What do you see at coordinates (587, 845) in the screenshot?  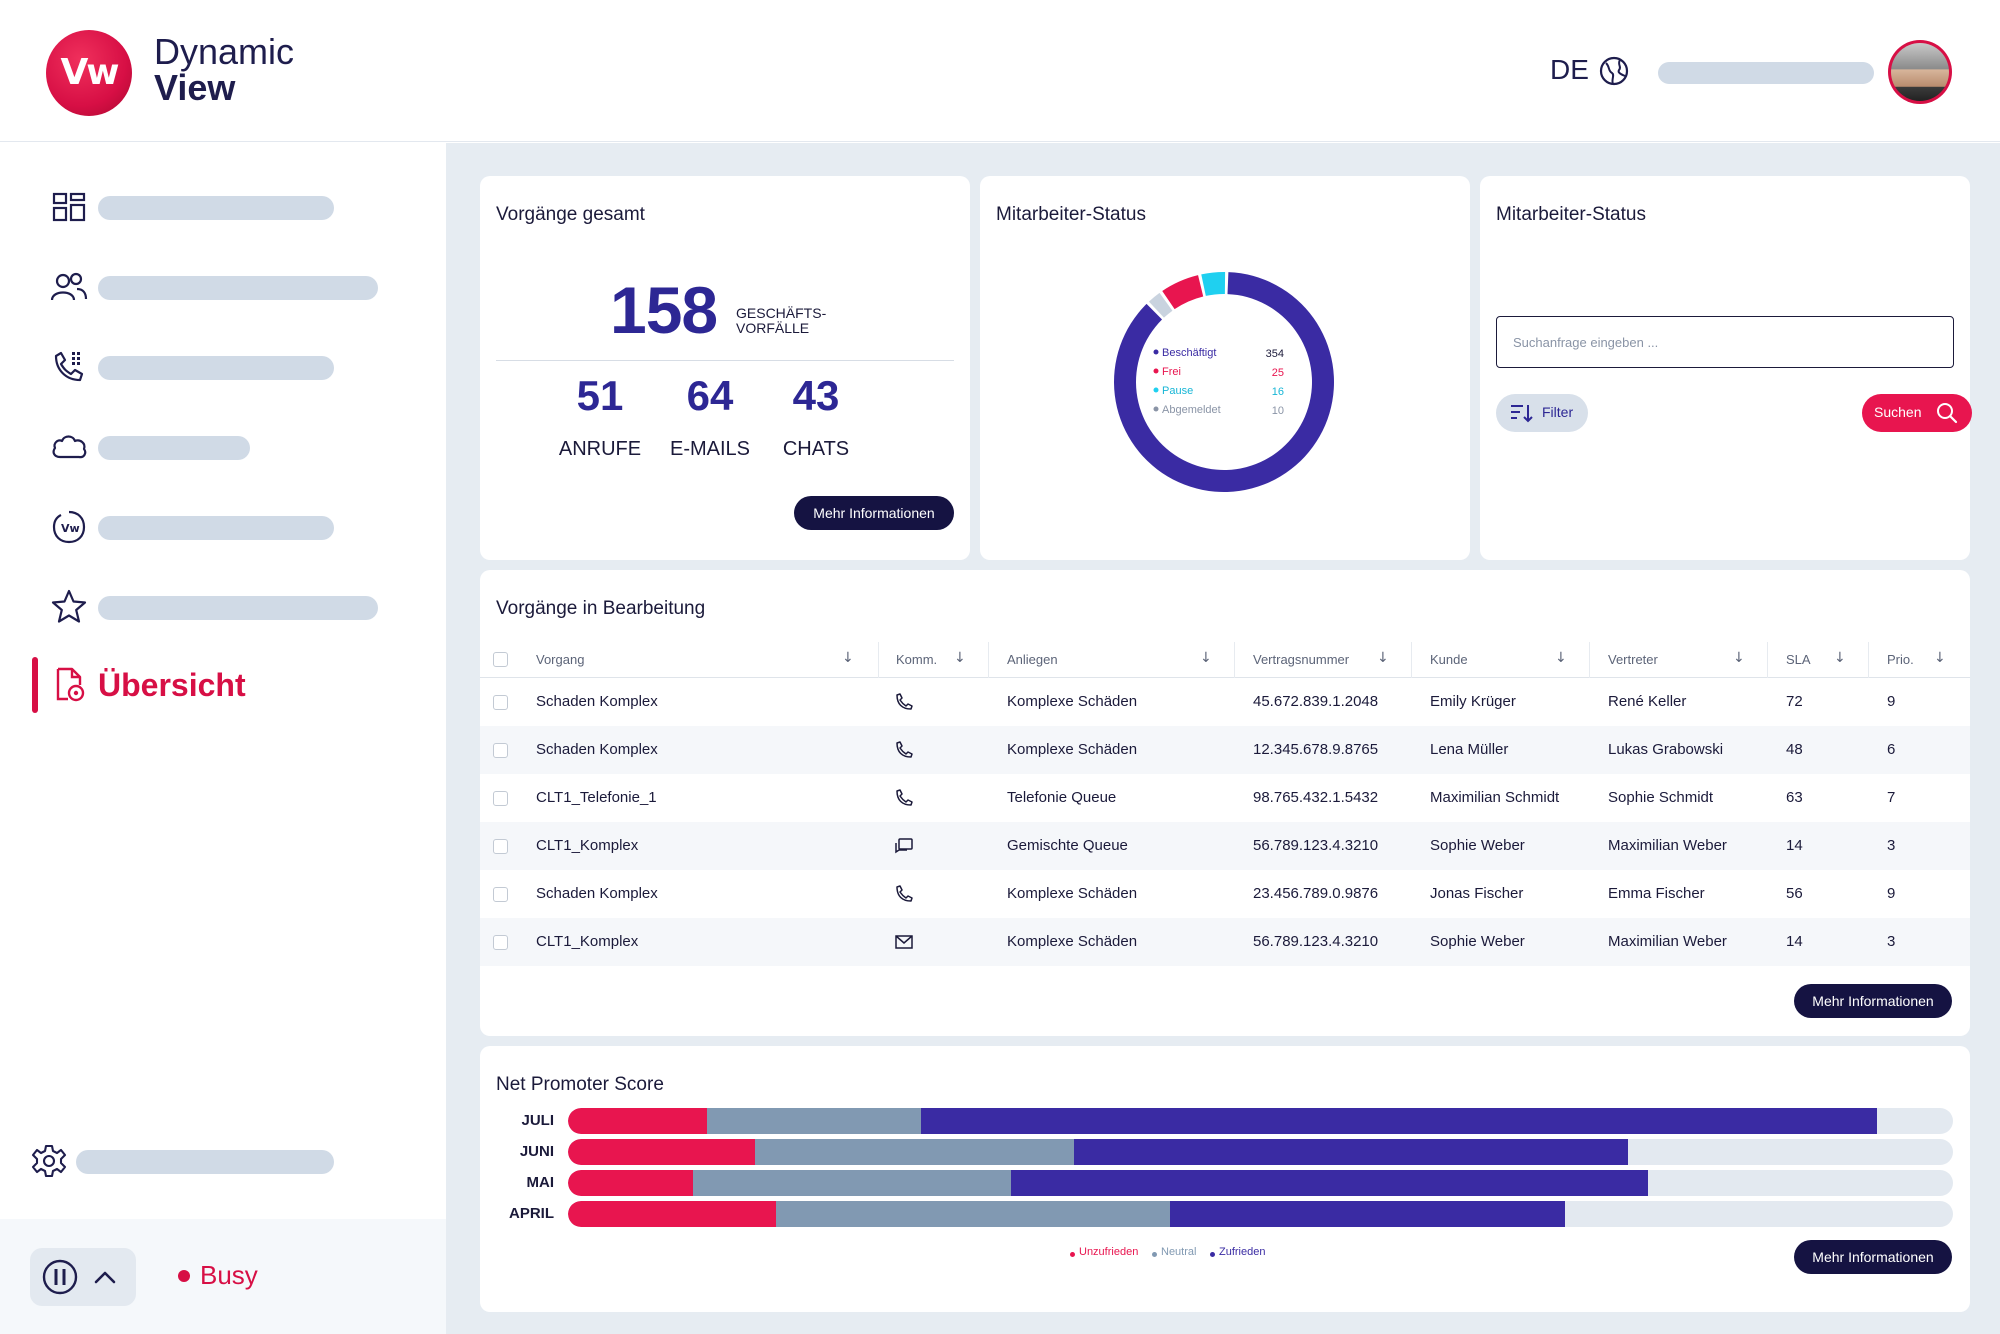 I see `cell-vorgang: CLT1_Komplex` at bounding box center [587, 845].